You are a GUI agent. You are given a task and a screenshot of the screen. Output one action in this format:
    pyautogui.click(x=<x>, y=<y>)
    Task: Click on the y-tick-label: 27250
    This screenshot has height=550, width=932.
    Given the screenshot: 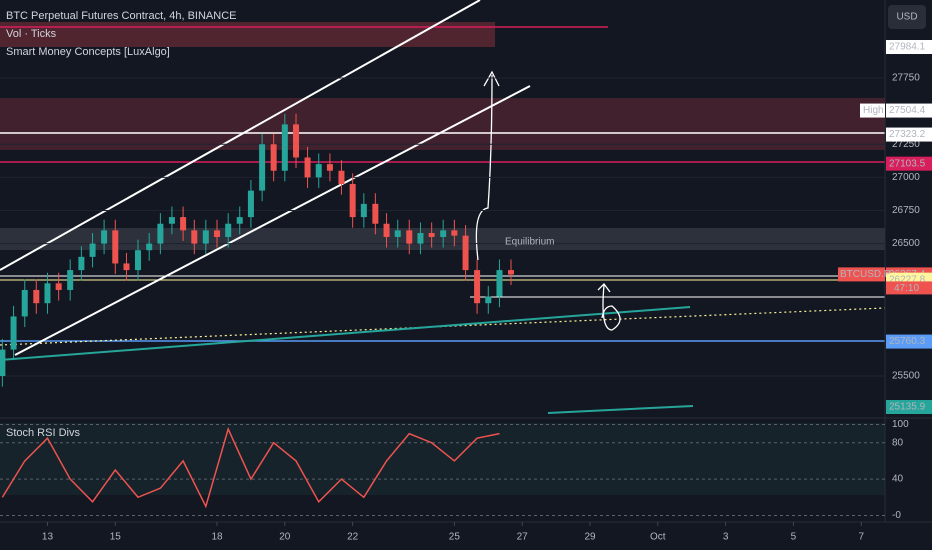 What is the action you would take?
    pyautogui.click(x=906, y=144)
    